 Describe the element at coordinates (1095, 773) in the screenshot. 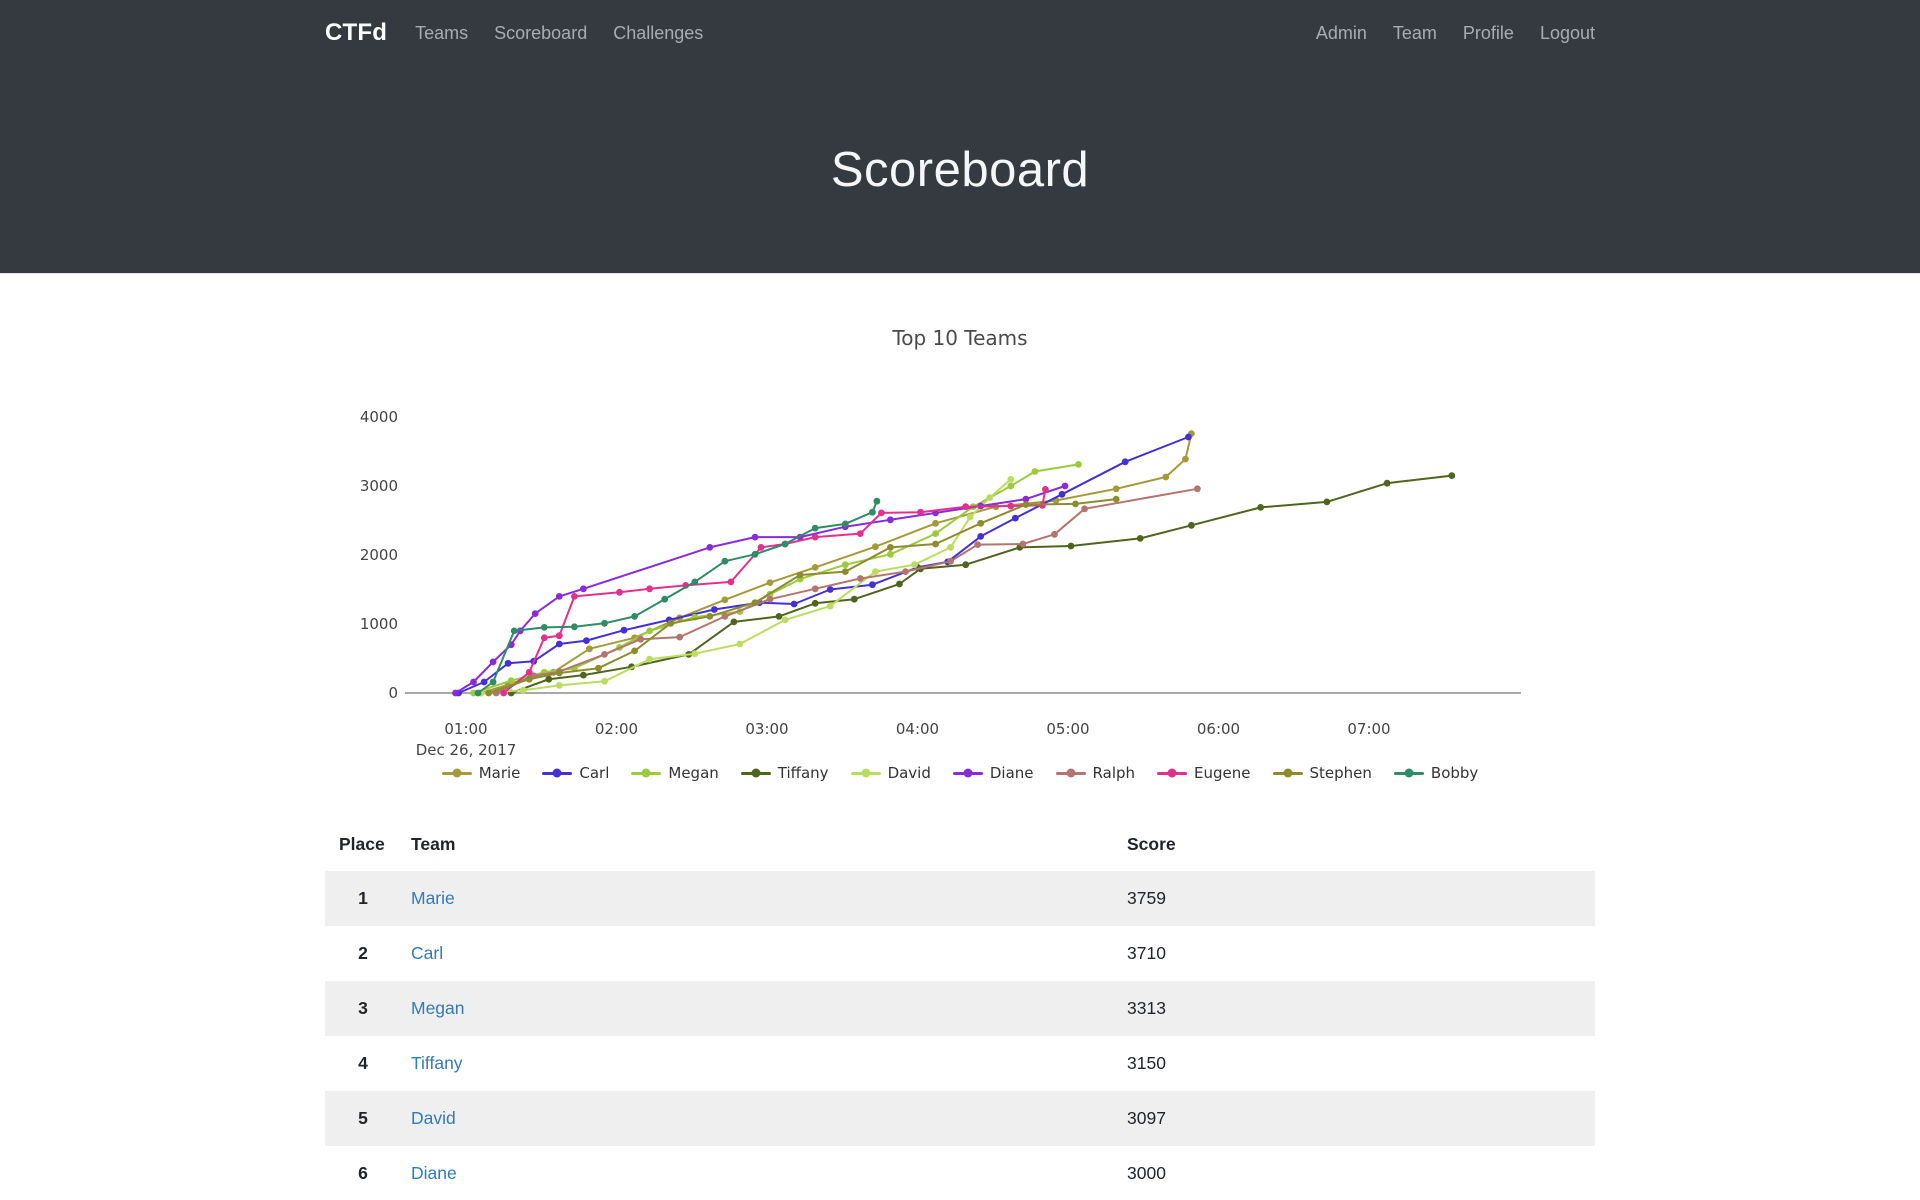

I see `legend-item-ralph: Ralph` at that location.